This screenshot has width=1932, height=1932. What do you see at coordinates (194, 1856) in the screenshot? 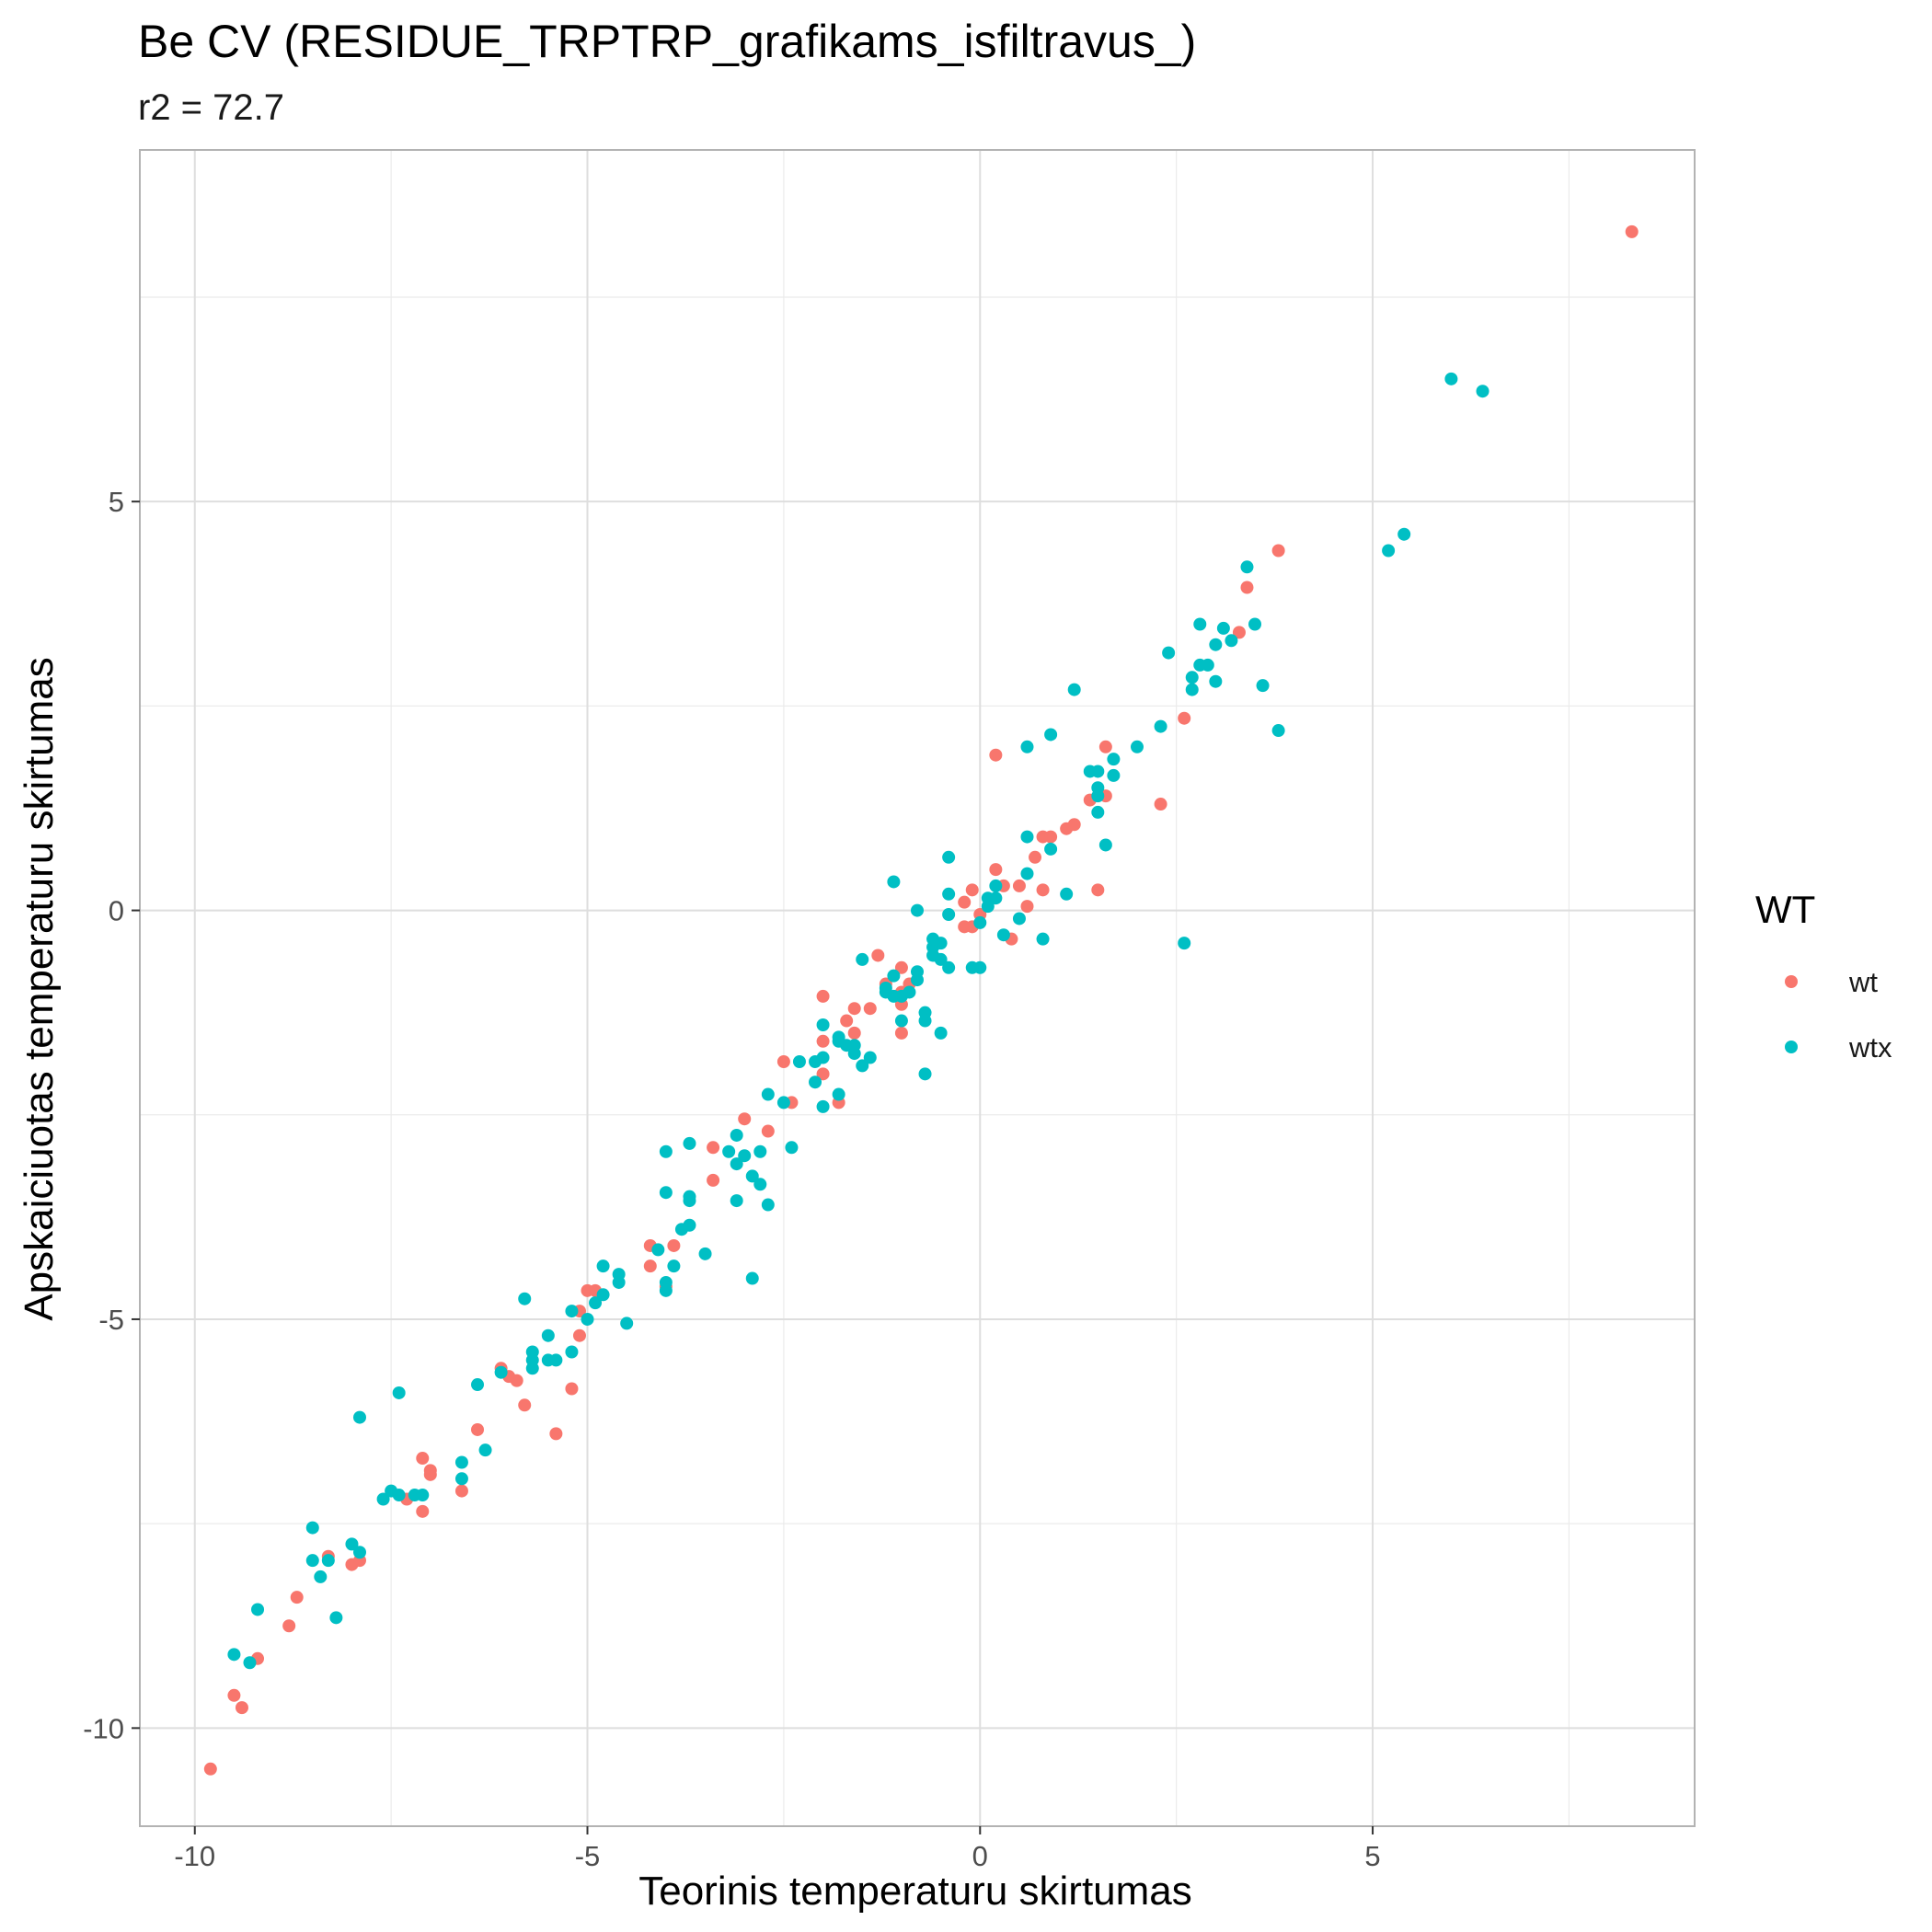
I see `x-tick-label: -10` at bounding box center [194, 1856].